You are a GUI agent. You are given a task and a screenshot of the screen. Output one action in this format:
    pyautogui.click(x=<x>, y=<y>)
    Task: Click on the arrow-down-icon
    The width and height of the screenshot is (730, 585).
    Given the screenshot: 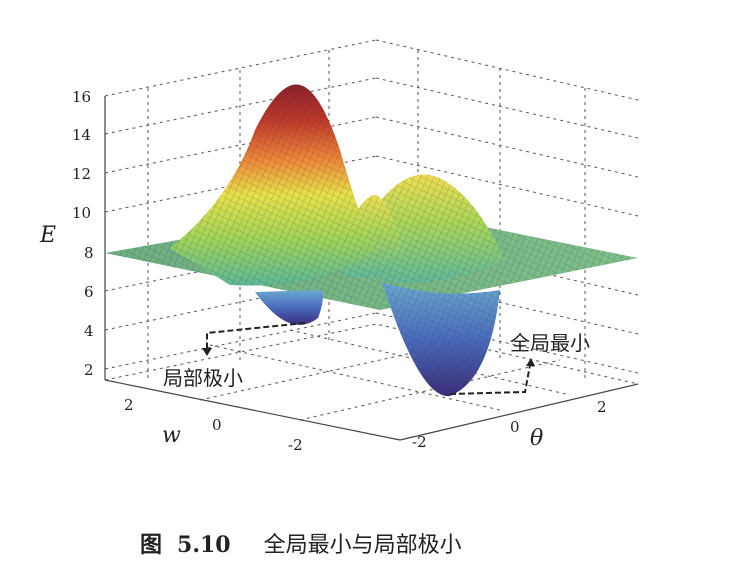 What is the action you would take?
    pyautogui.click(x=207, y=352)
    